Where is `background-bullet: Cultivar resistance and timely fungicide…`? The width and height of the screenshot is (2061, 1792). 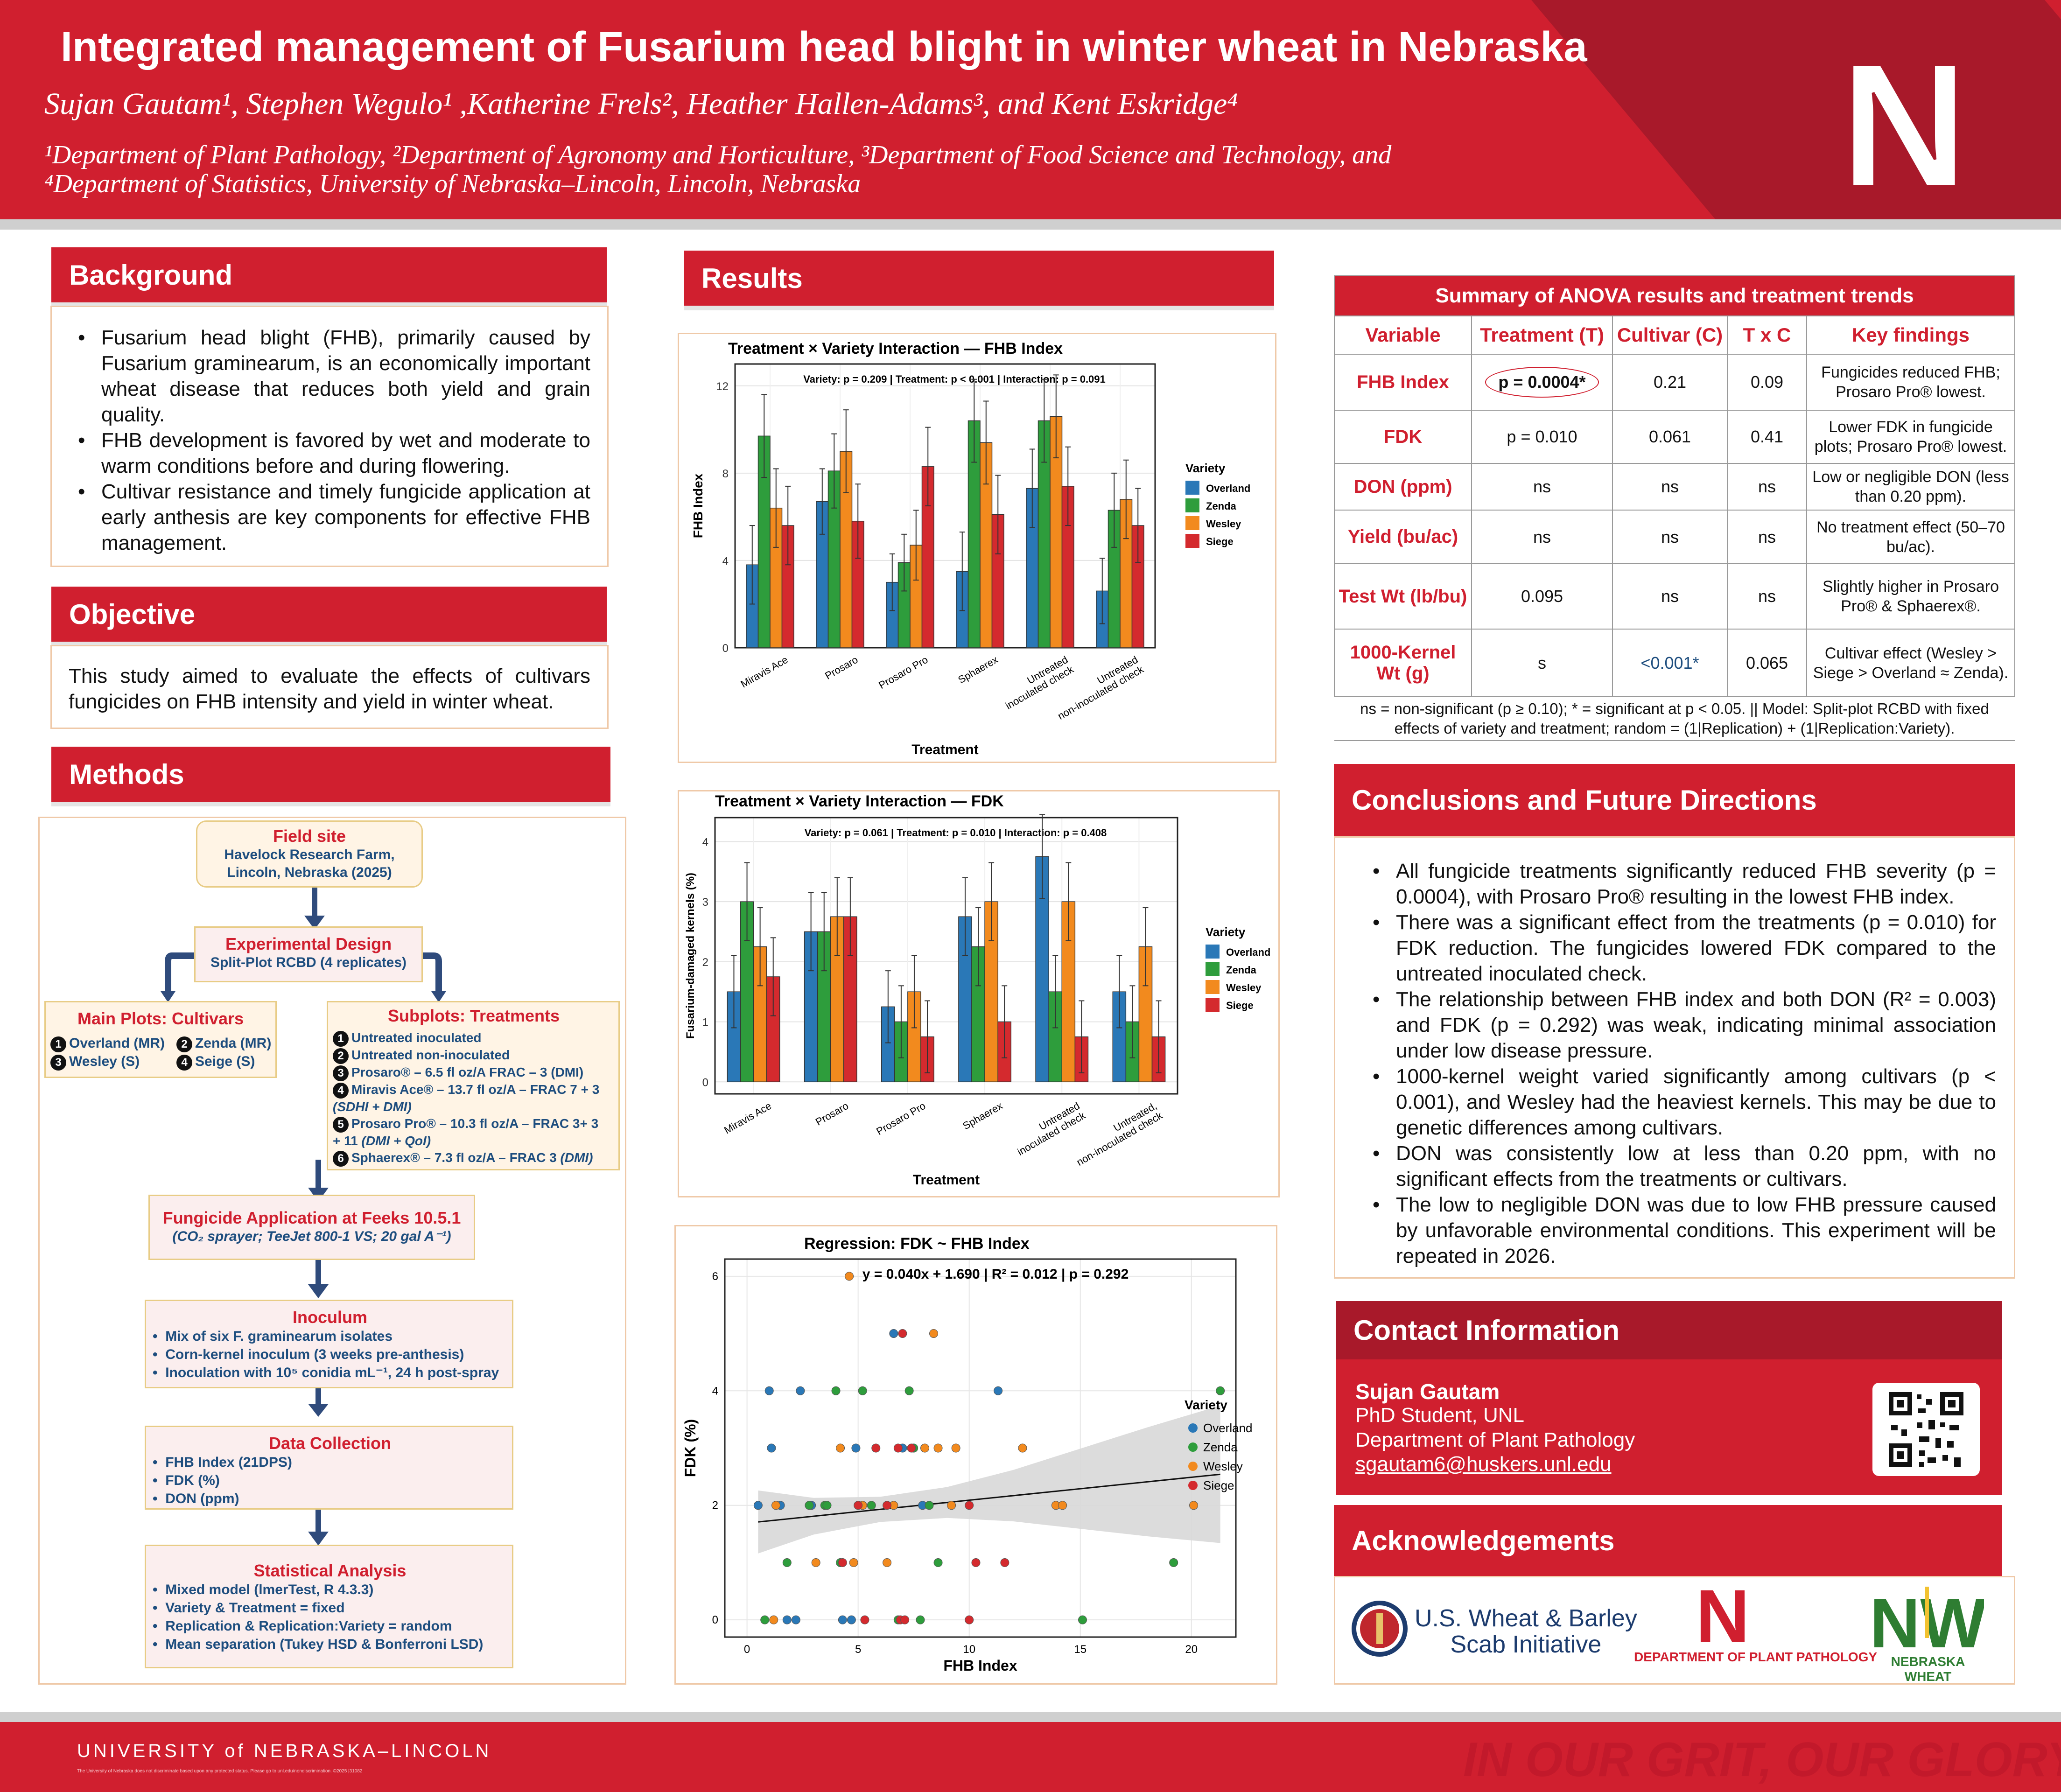
background-bullet: Cultivar resistance and timely fungicide… is located at coordinates (334, 517).